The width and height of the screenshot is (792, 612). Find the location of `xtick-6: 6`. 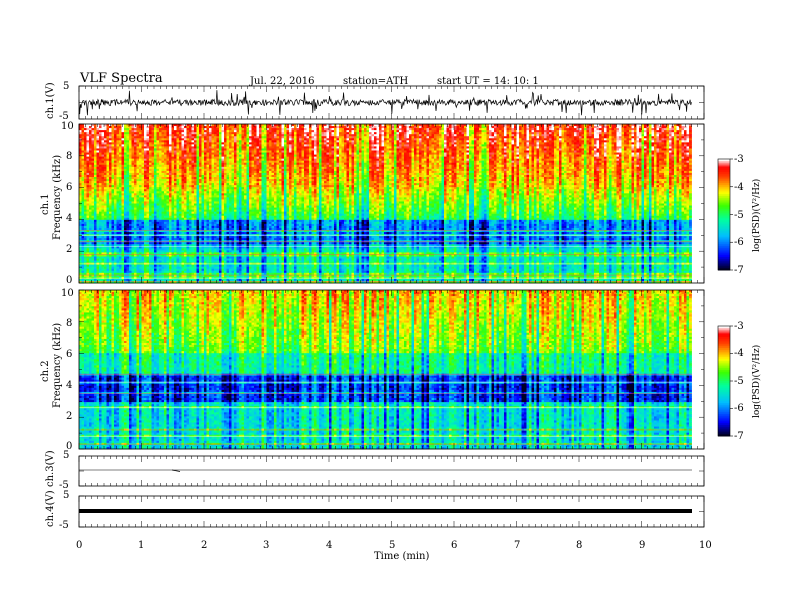

xtick-6: 6 is located at coordinates (454, 546).